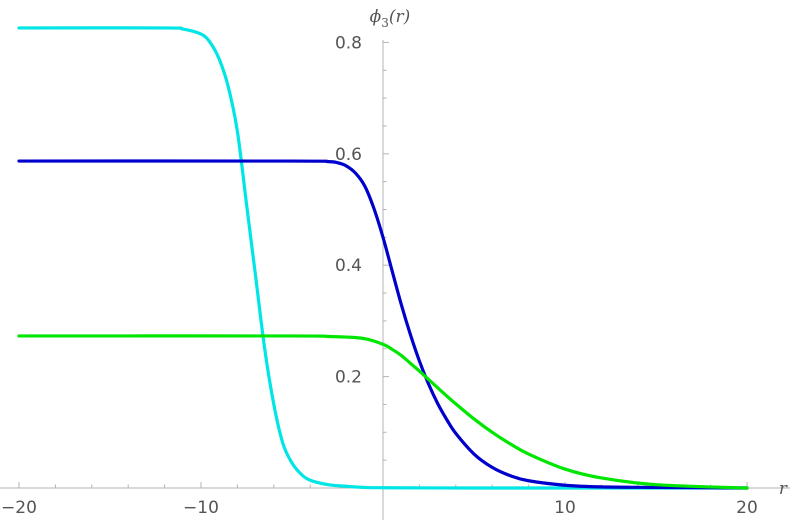 This screenshot has height=521, width=790. I want to click on x-tick-label: 10, so click(565, 508).